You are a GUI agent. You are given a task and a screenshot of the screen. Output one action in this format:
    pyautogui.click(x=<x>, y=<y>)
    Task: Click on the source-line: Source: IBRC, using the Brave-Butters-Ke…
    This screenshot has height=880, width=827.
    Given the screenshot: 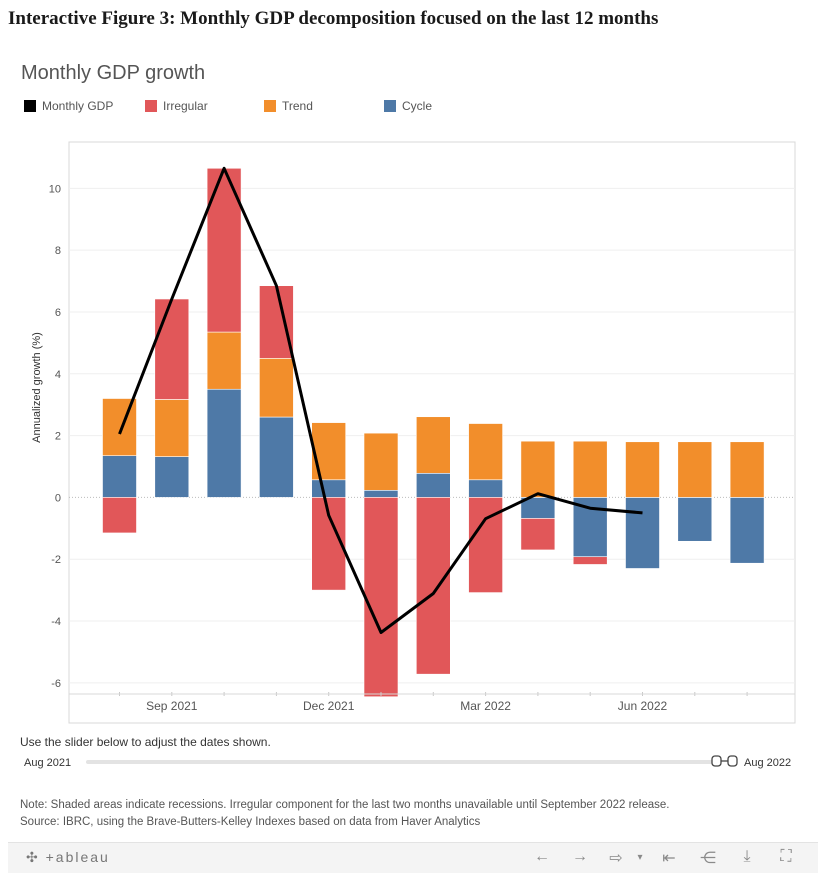 What is the action you would take?
    pyautogui.click(x=250, y=822)
    